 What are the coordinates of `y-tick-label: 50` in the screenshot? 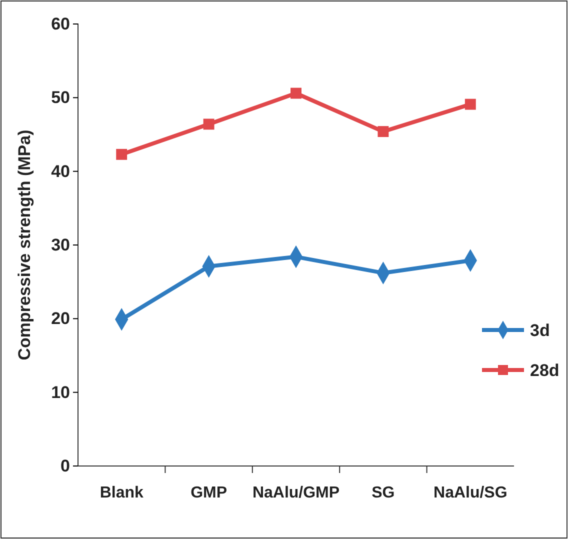 It's located at (60, 98).